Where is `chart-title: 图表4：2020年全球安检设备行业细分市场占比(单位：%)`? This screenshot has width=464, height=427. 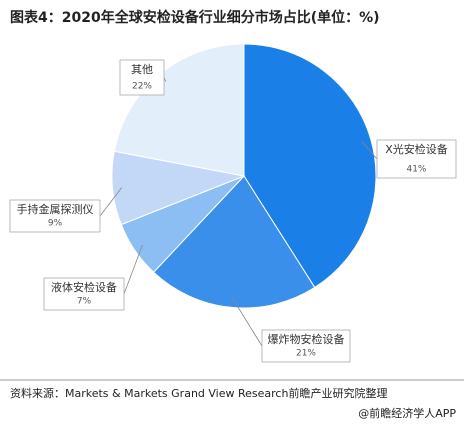 chart-title: 图表4：2020年全球安检设备行业细分市场占比(单位：%) is located at coordinates (195, 17).